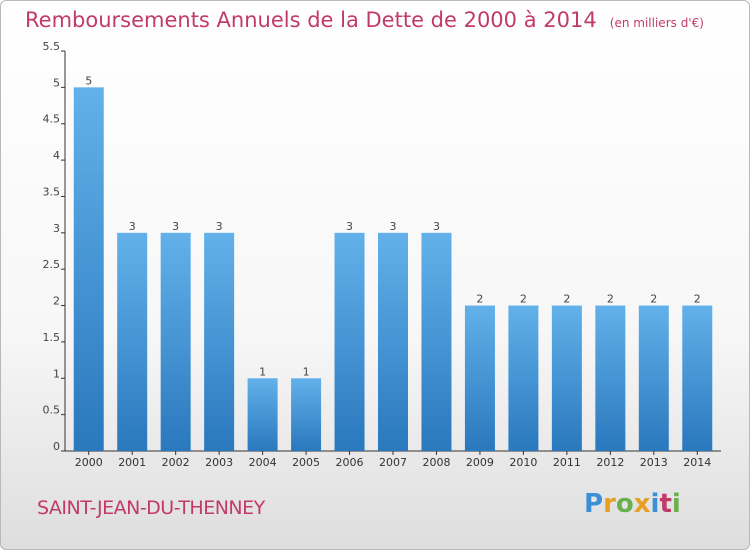 The width and height of the screenshot is (750, 550). What do you see at coordinates (52, 337) in the screenshot?
I see `y-tick-label: 1.5` at bounding box center [52, 337].